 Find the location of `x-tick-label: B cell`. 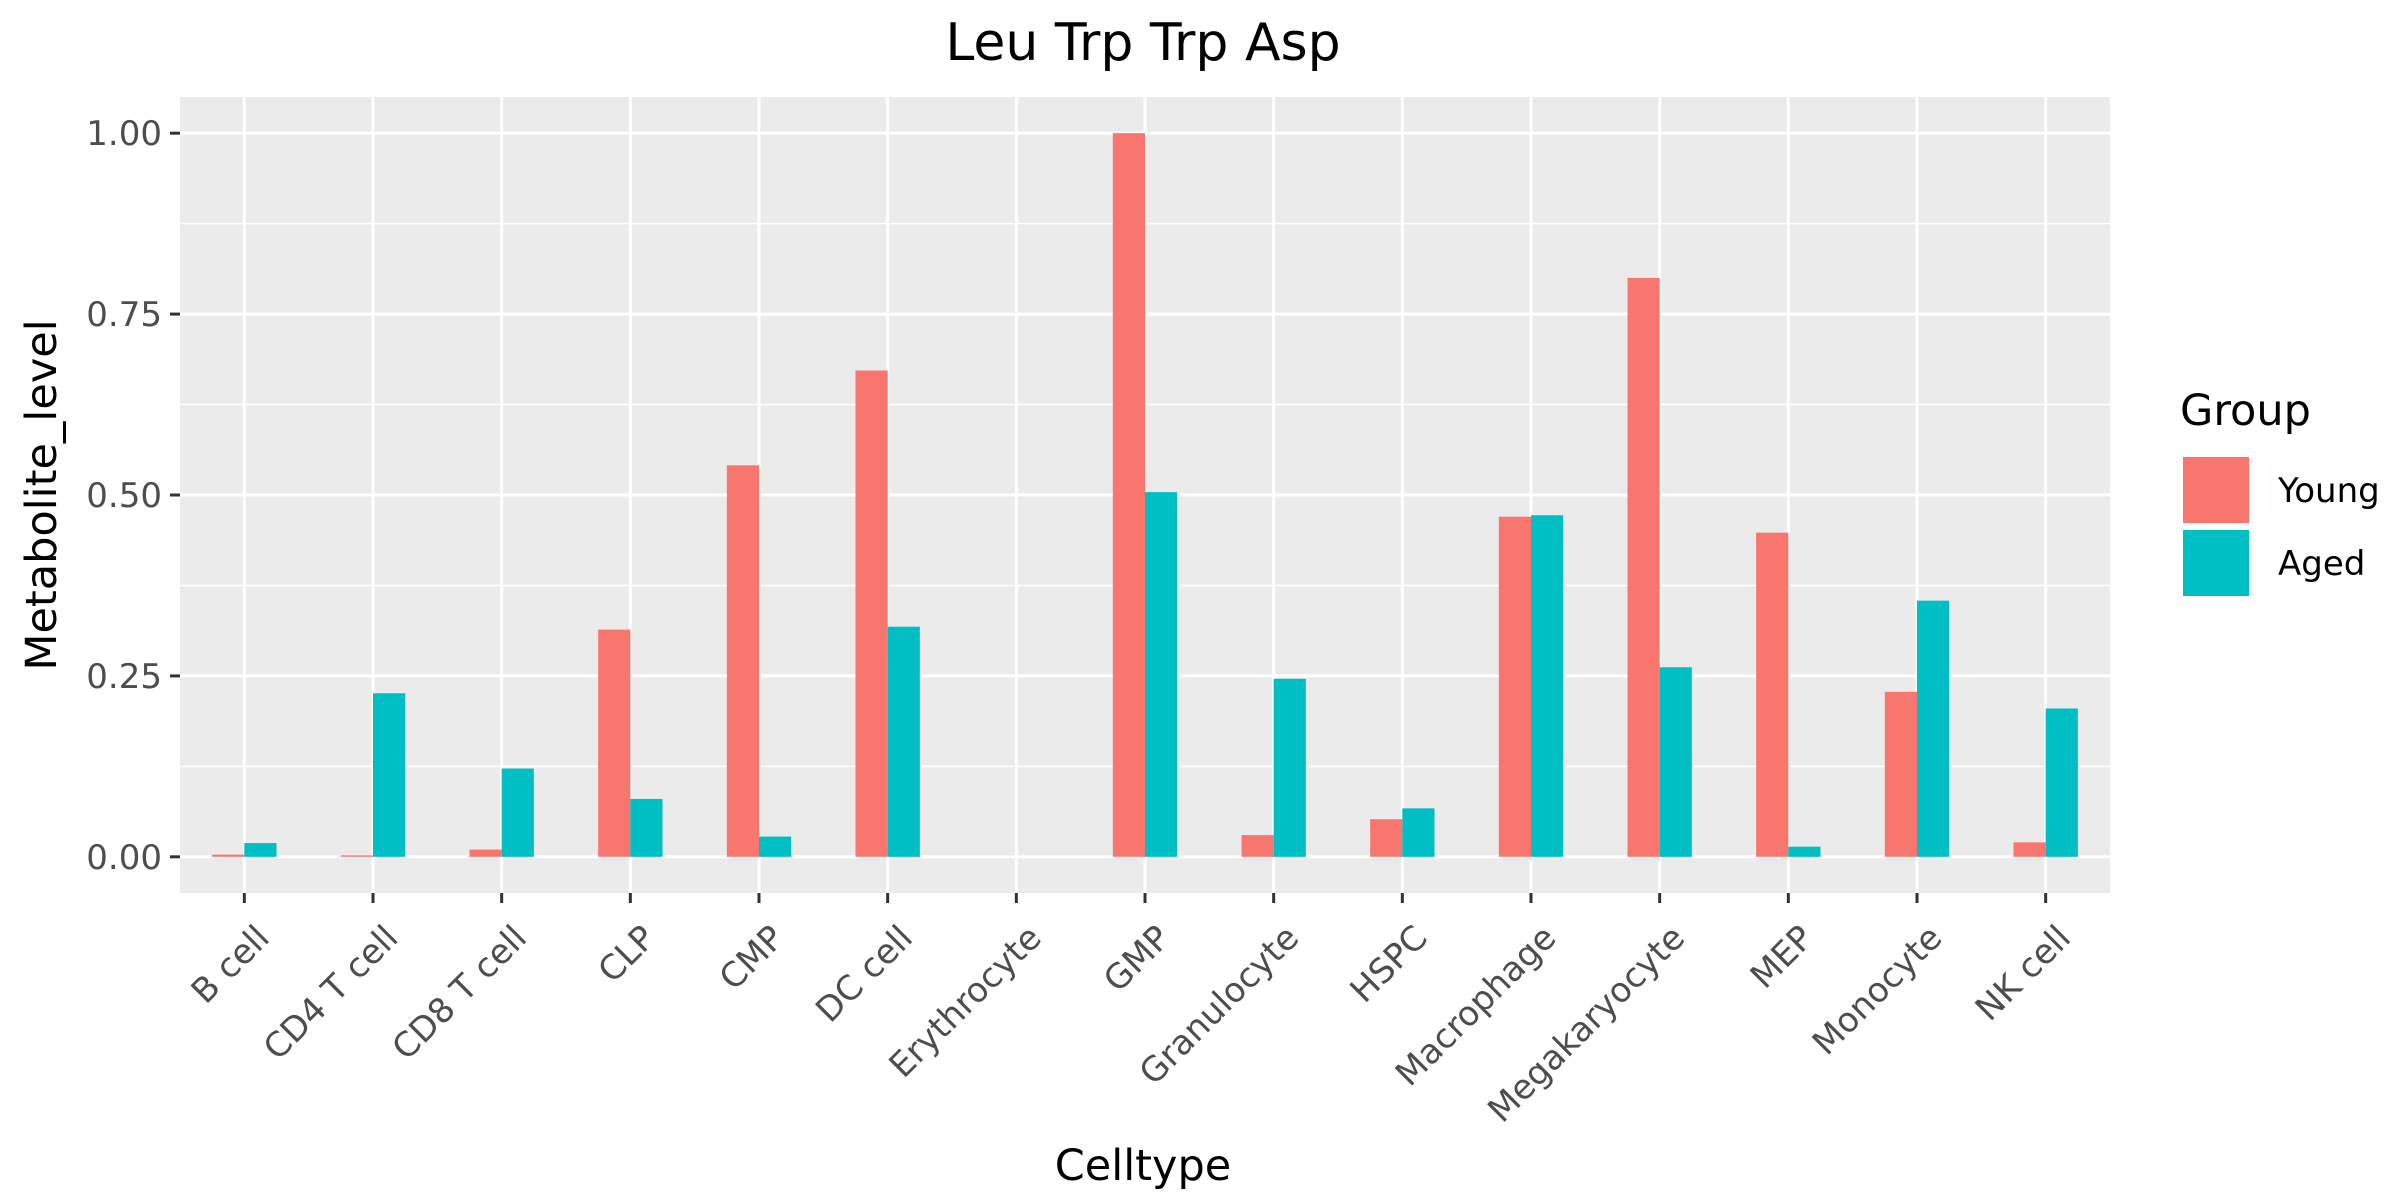

x-tick-label: B cell is located at coordinates (231, 965).